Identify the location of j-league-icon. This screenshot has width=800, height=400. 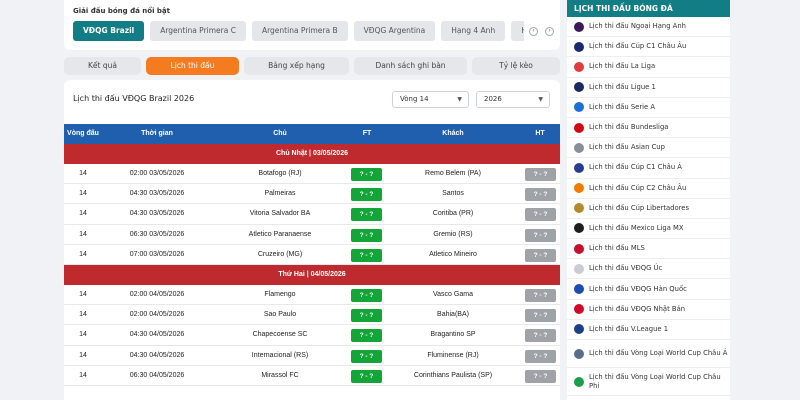
(579, 309).